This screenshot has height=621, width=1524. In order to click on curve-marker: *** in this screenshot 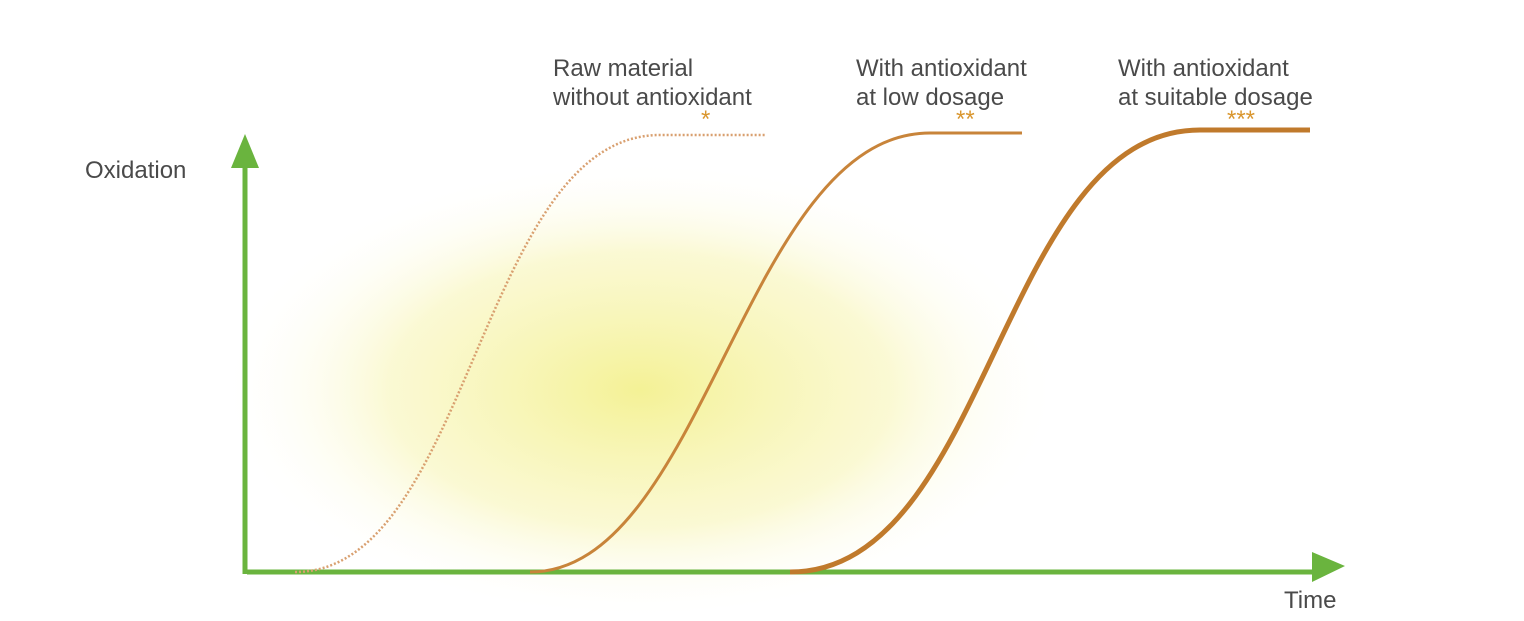, I will do `click(1241, 119)`.